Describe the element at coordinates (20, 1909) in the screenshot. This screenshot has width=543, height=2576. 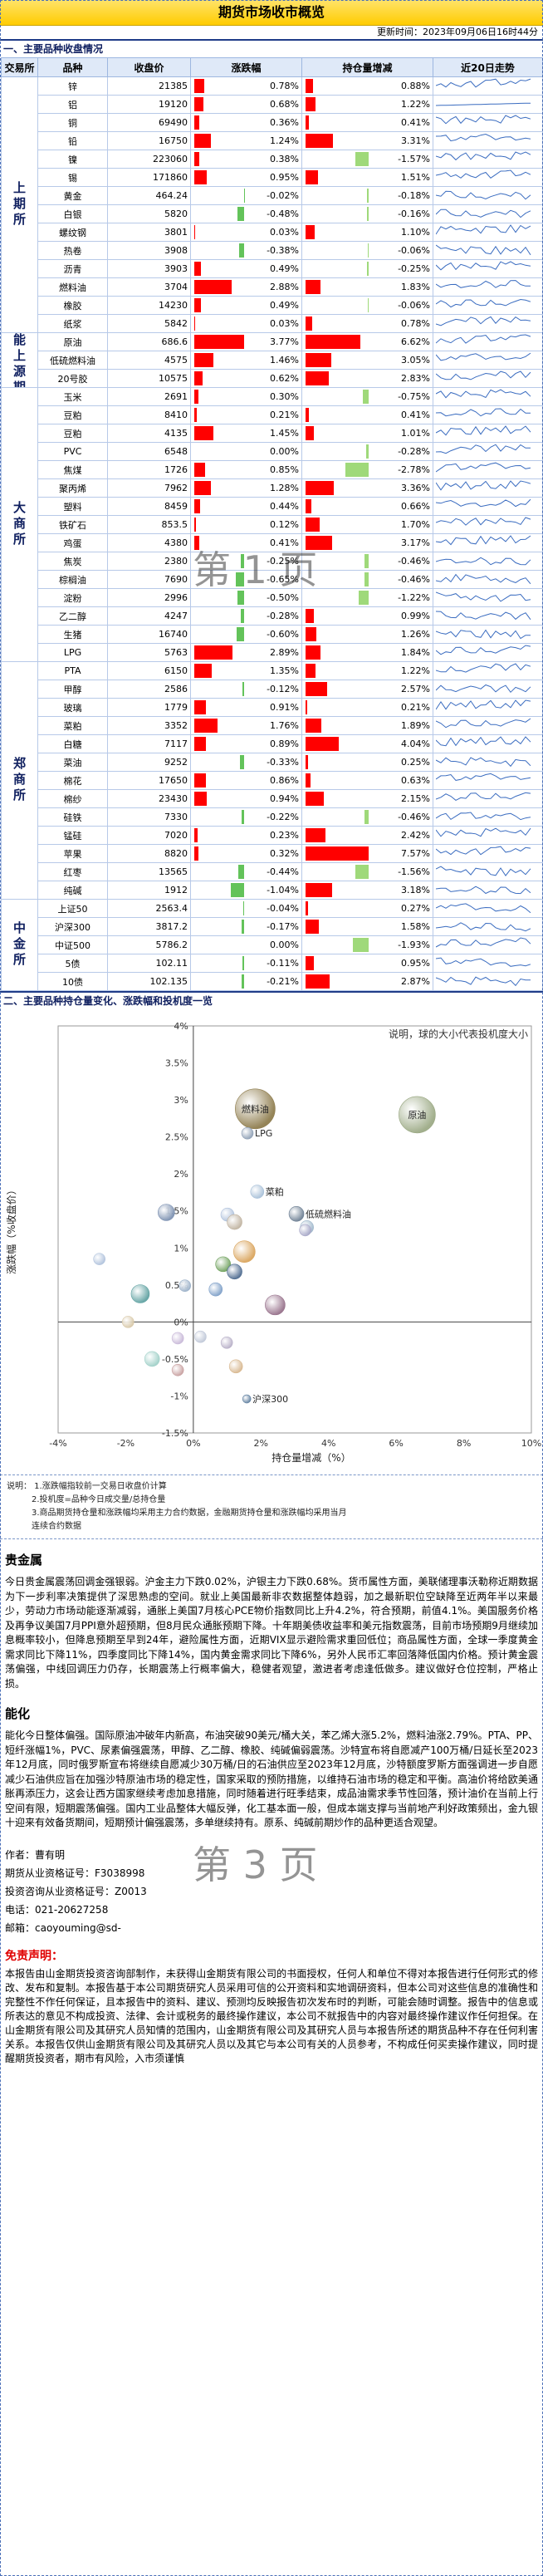
I see `phone-label: 电话：` at that location.